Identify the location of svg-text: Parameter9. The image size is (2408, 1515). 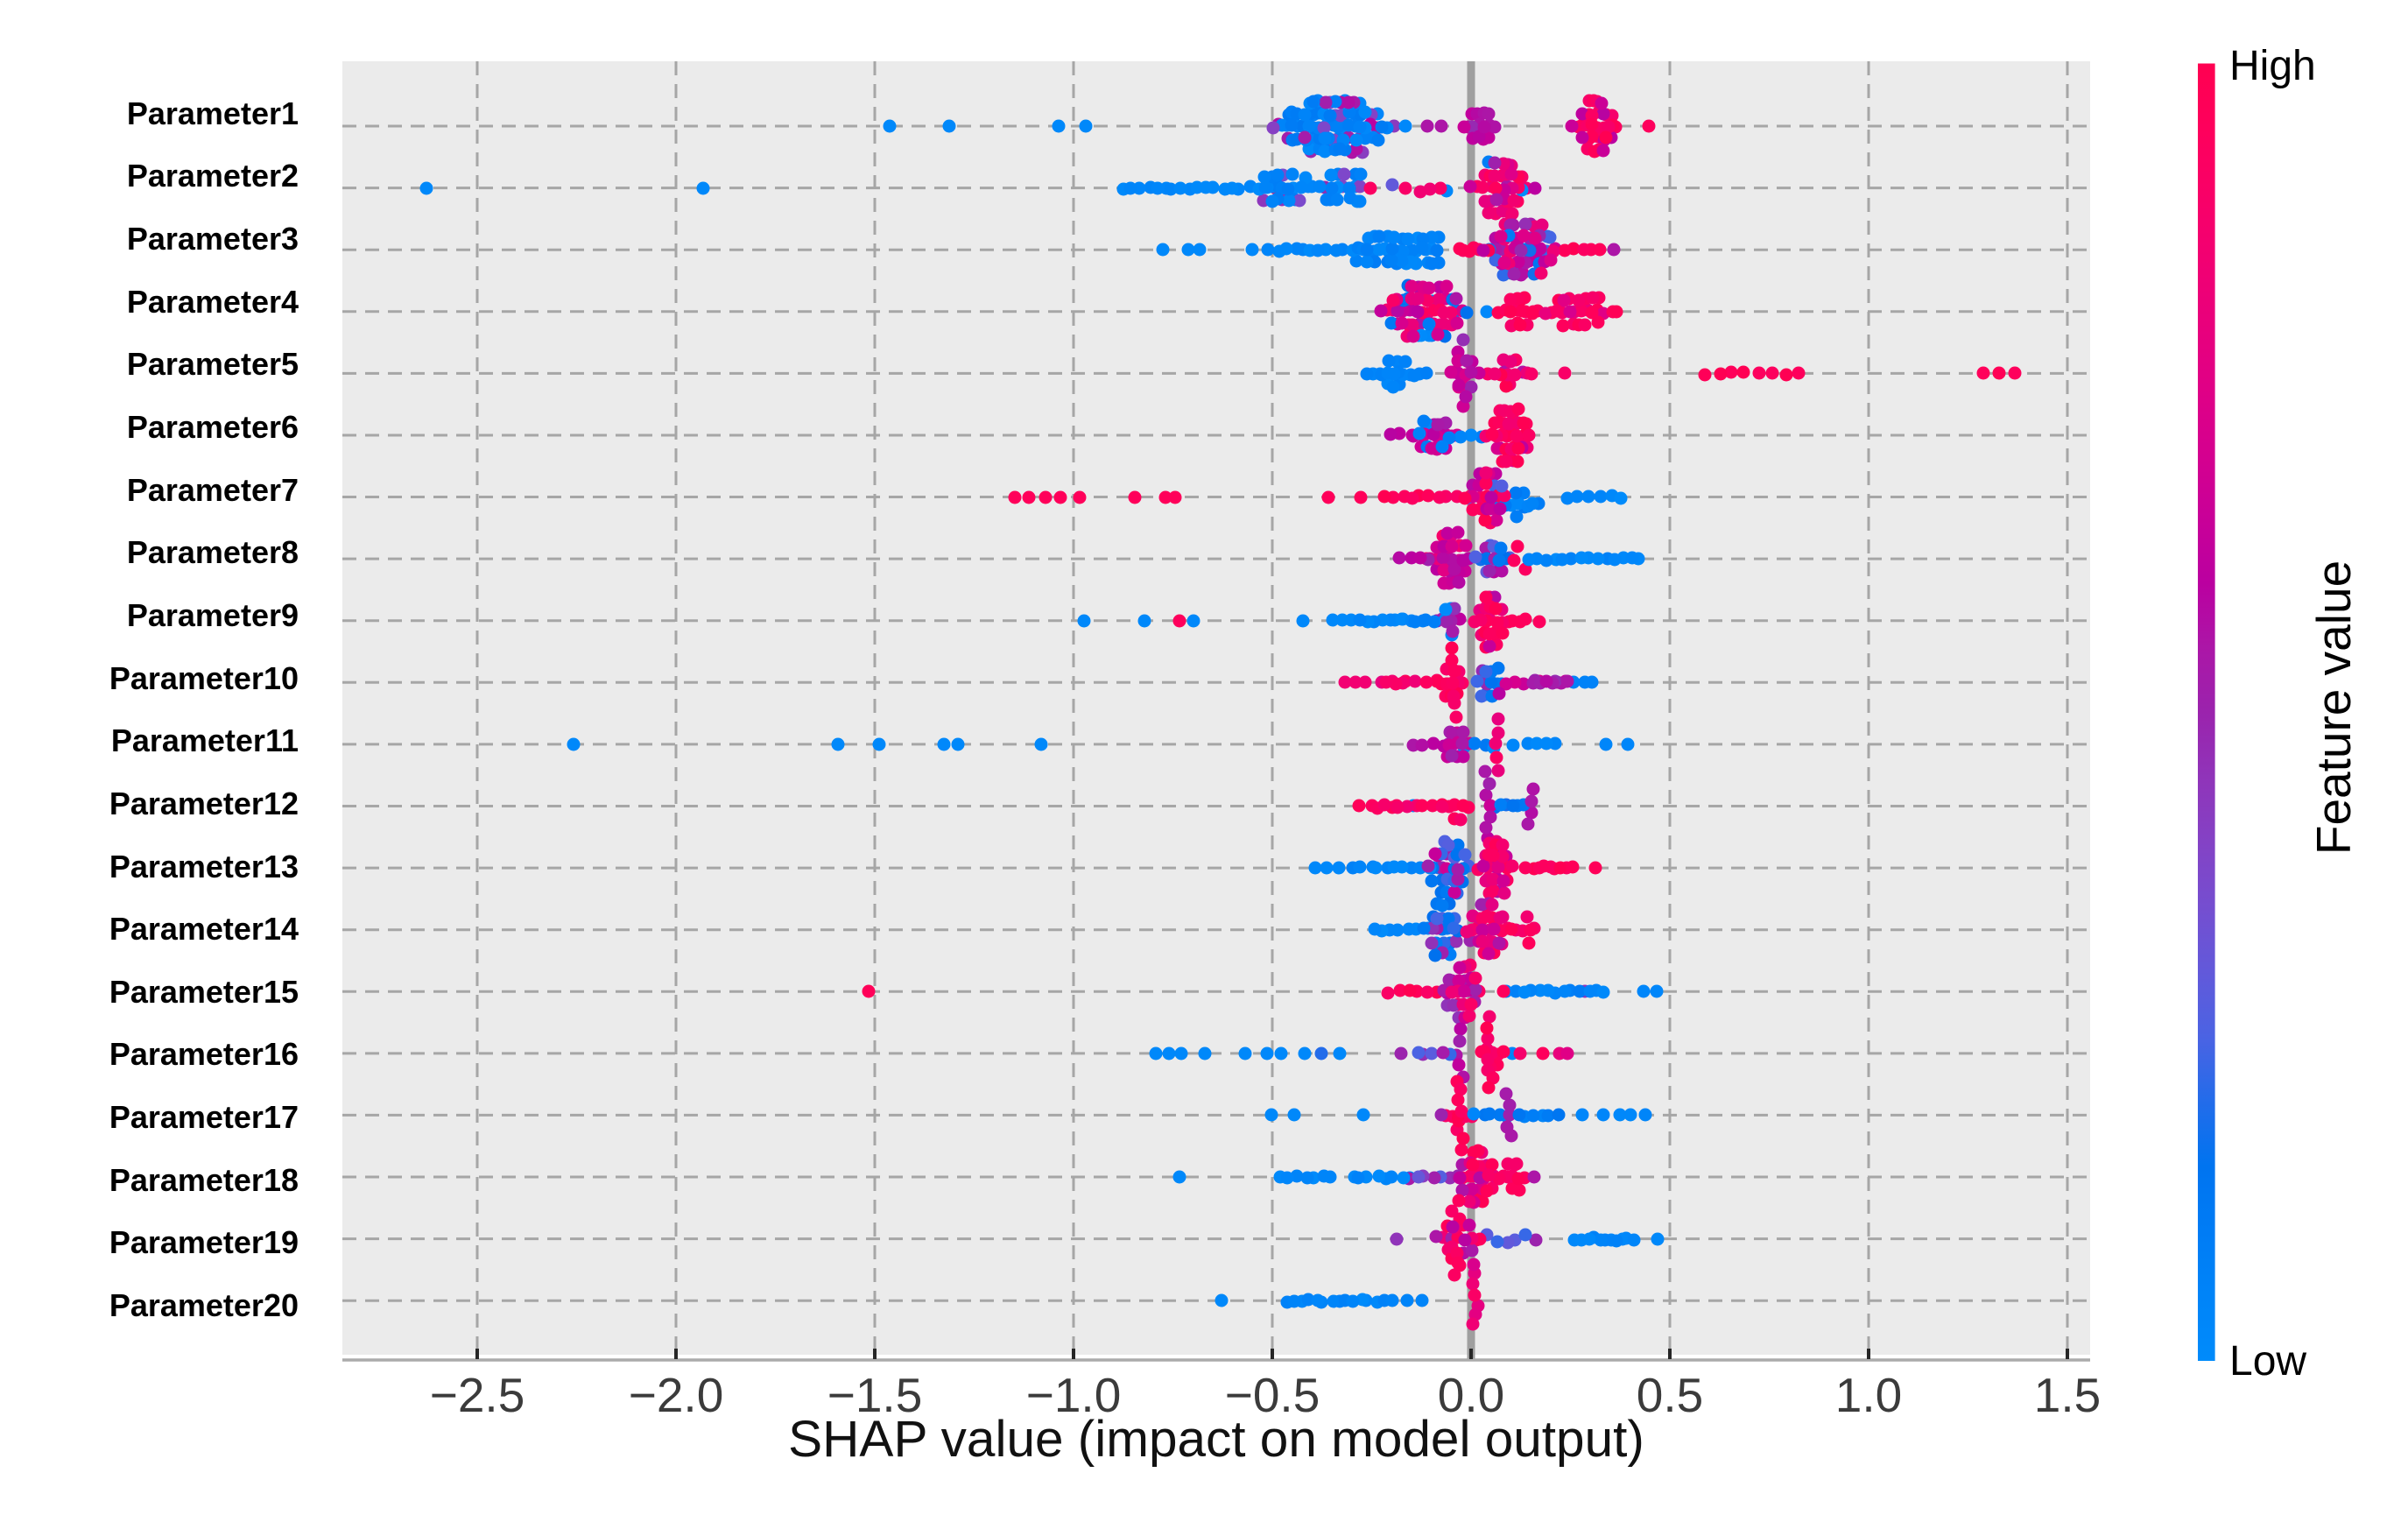
(213, 615).